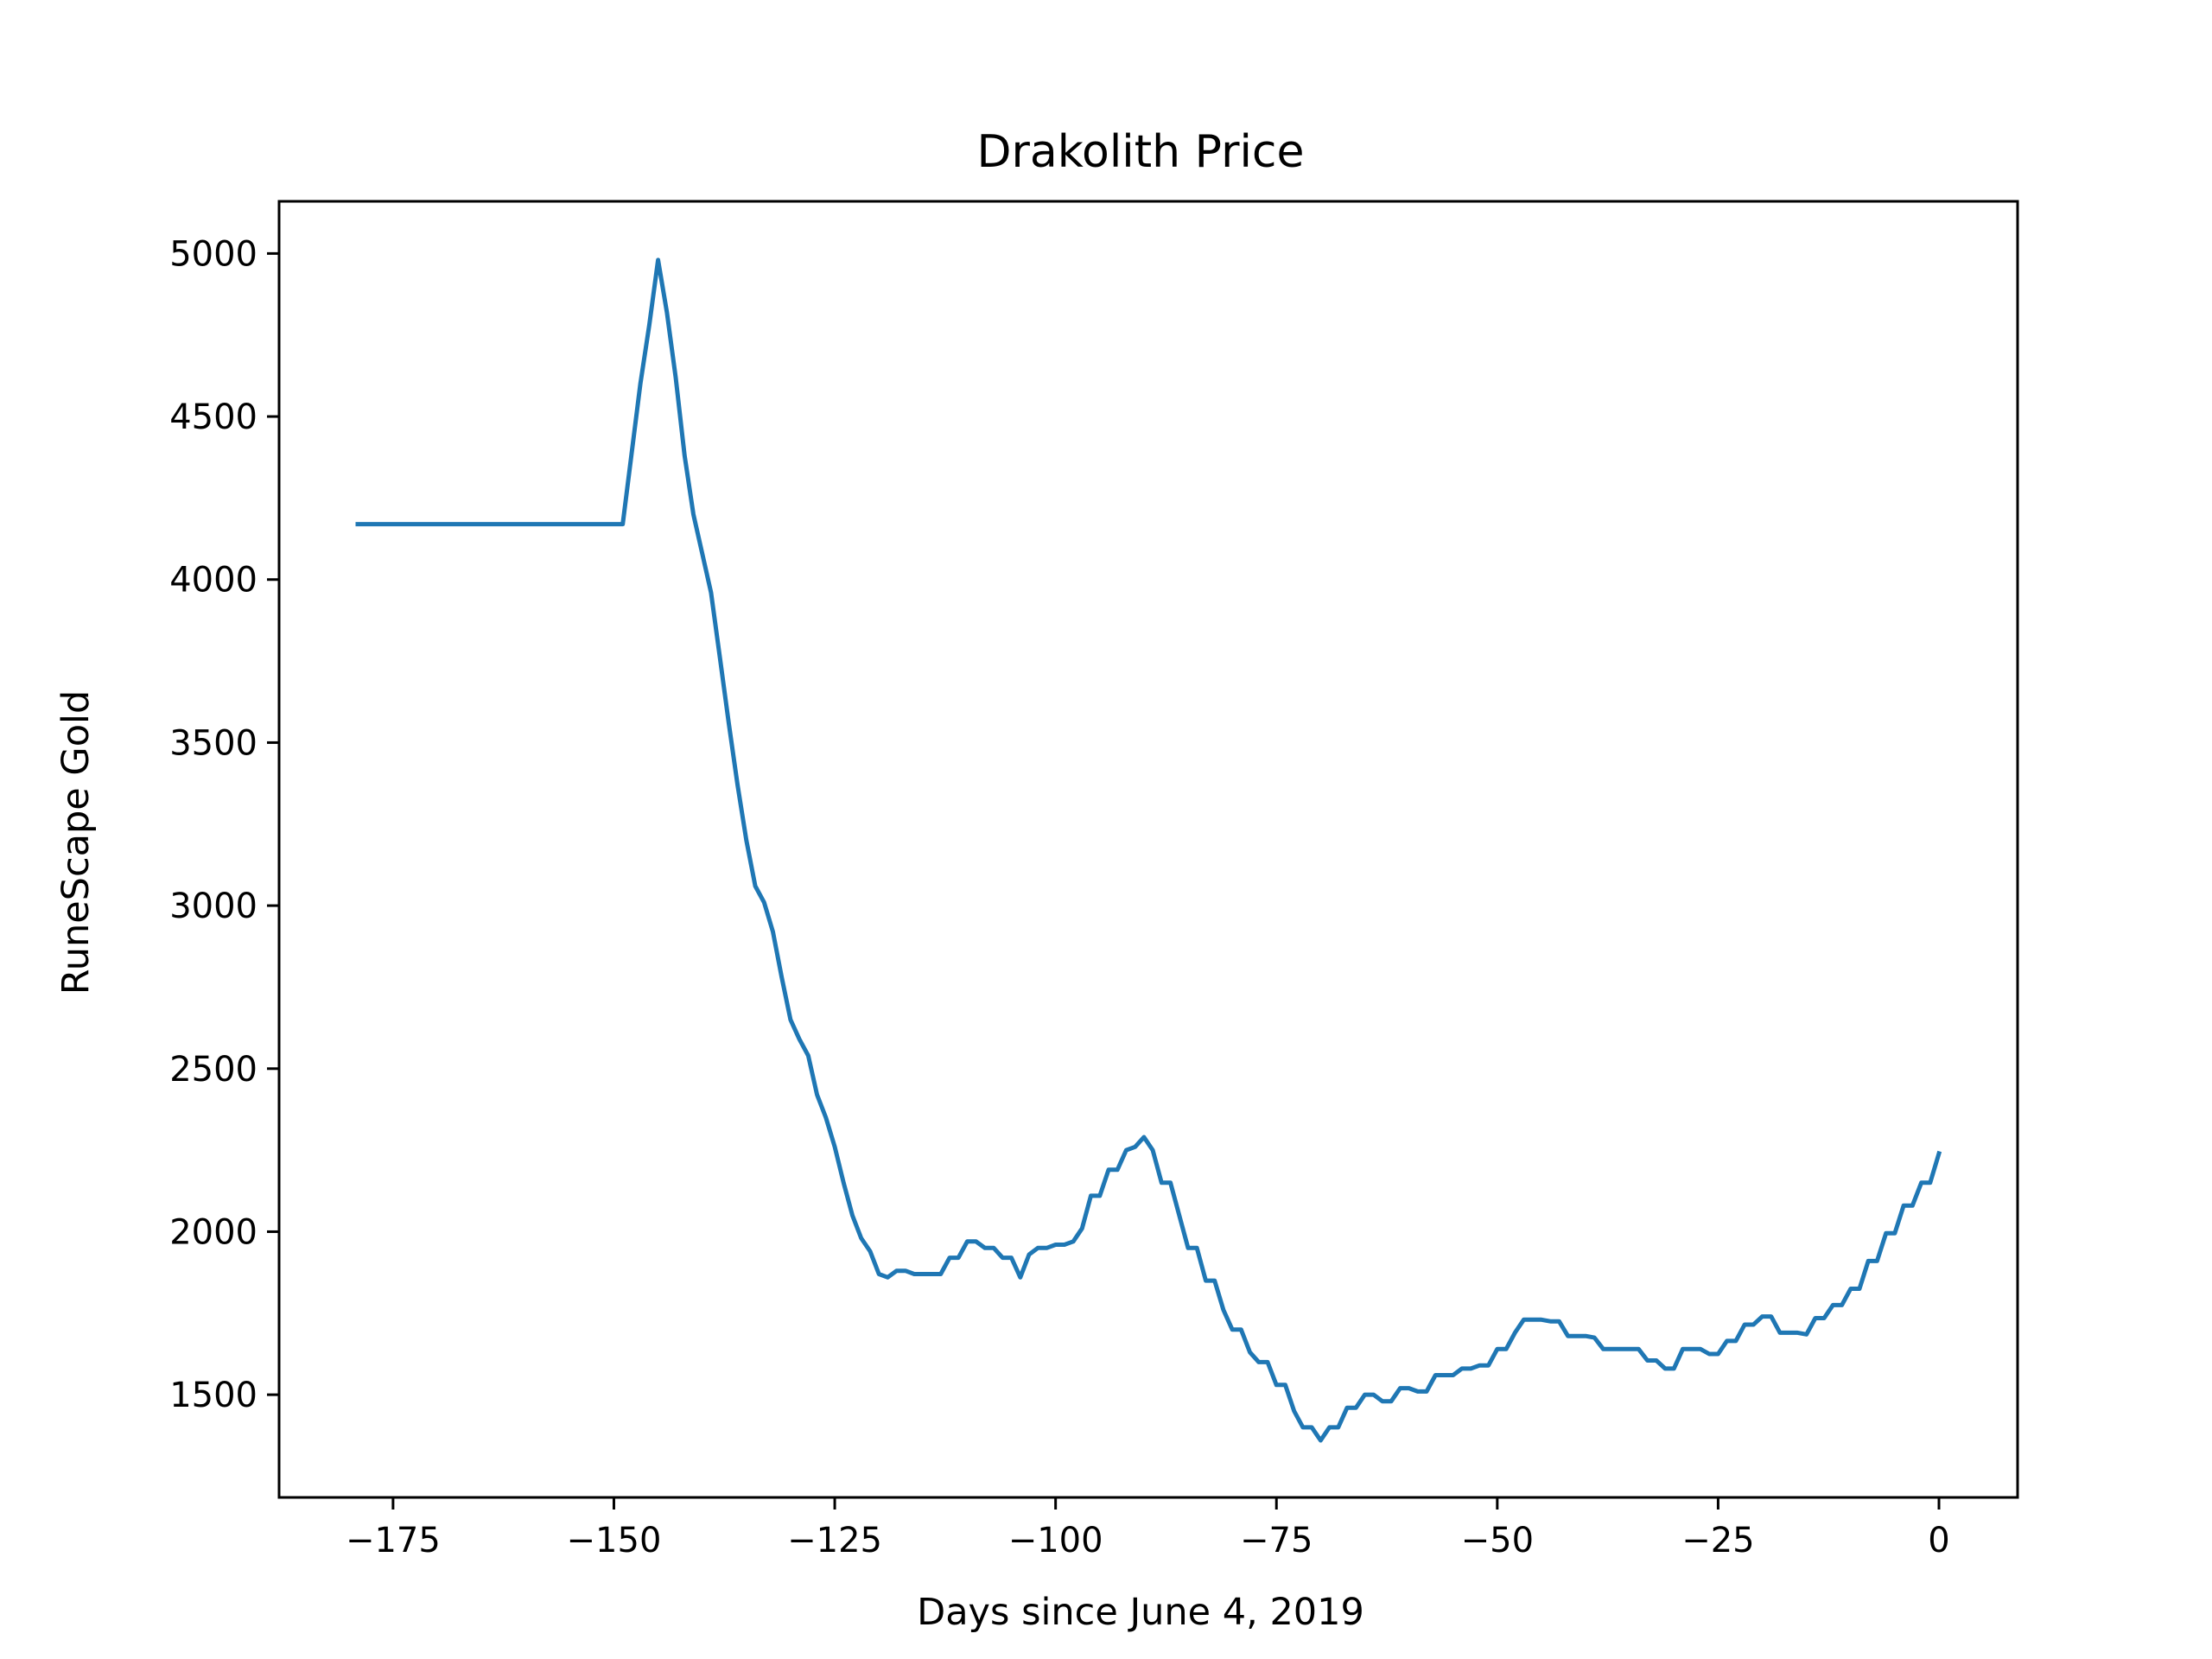  I want to click on x-tick-label: −175, so click(393, 1540).